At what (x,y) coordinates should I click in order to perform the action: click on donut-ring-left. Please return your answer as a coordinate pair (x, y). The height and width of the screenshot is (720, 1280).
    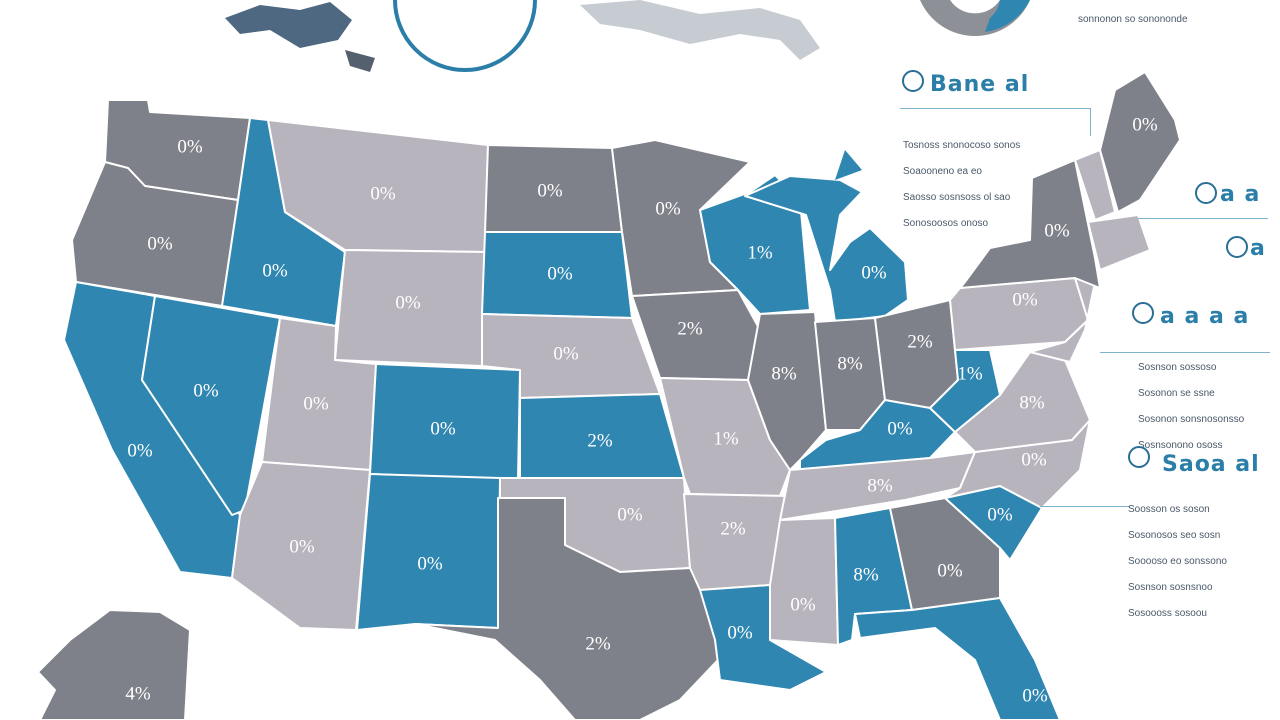
    Looking at the image, I should click on (465, 36).